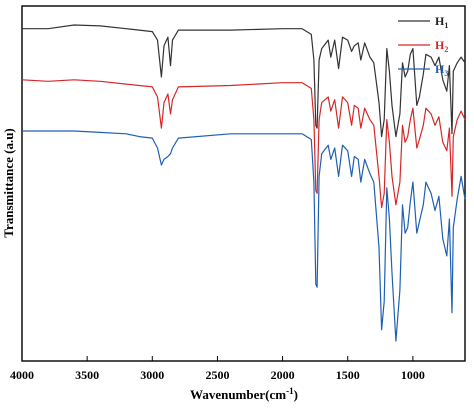  Describe the element at coordinates (423, 46) in the screenshot. I see `legend: H1 H2 H3` at that location.